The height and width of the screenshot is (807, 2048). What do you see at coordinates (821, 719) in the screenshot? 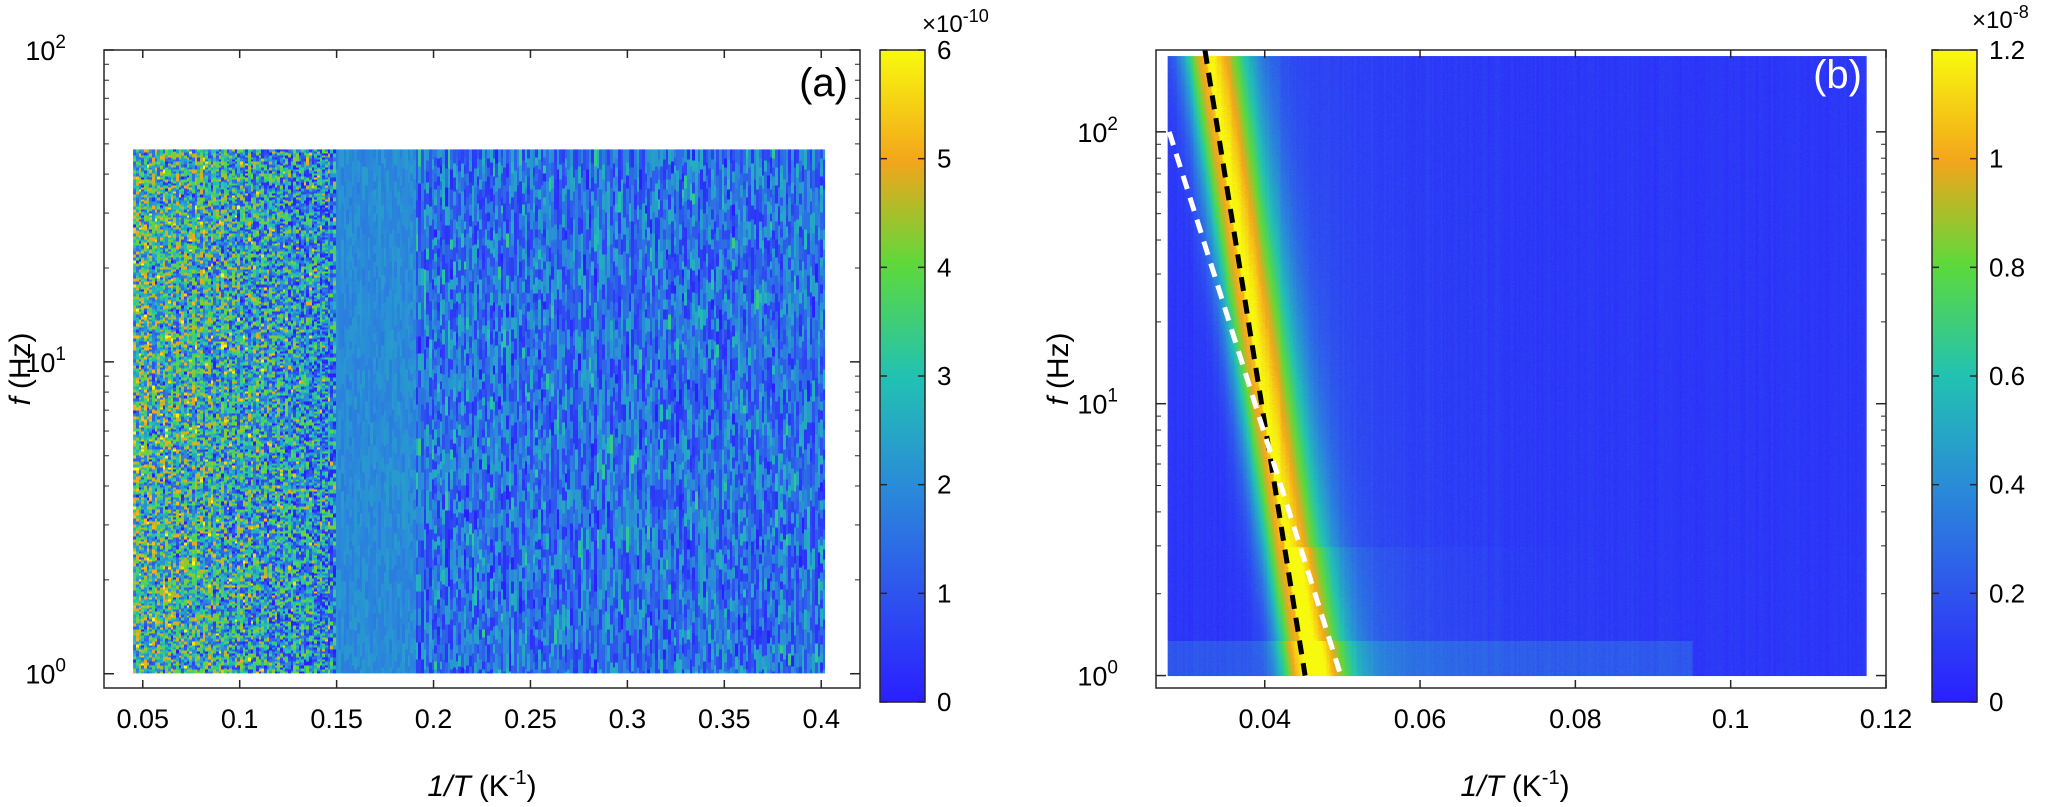
I see `x-tick-label: 0.4` at bounding box center [821, 719].